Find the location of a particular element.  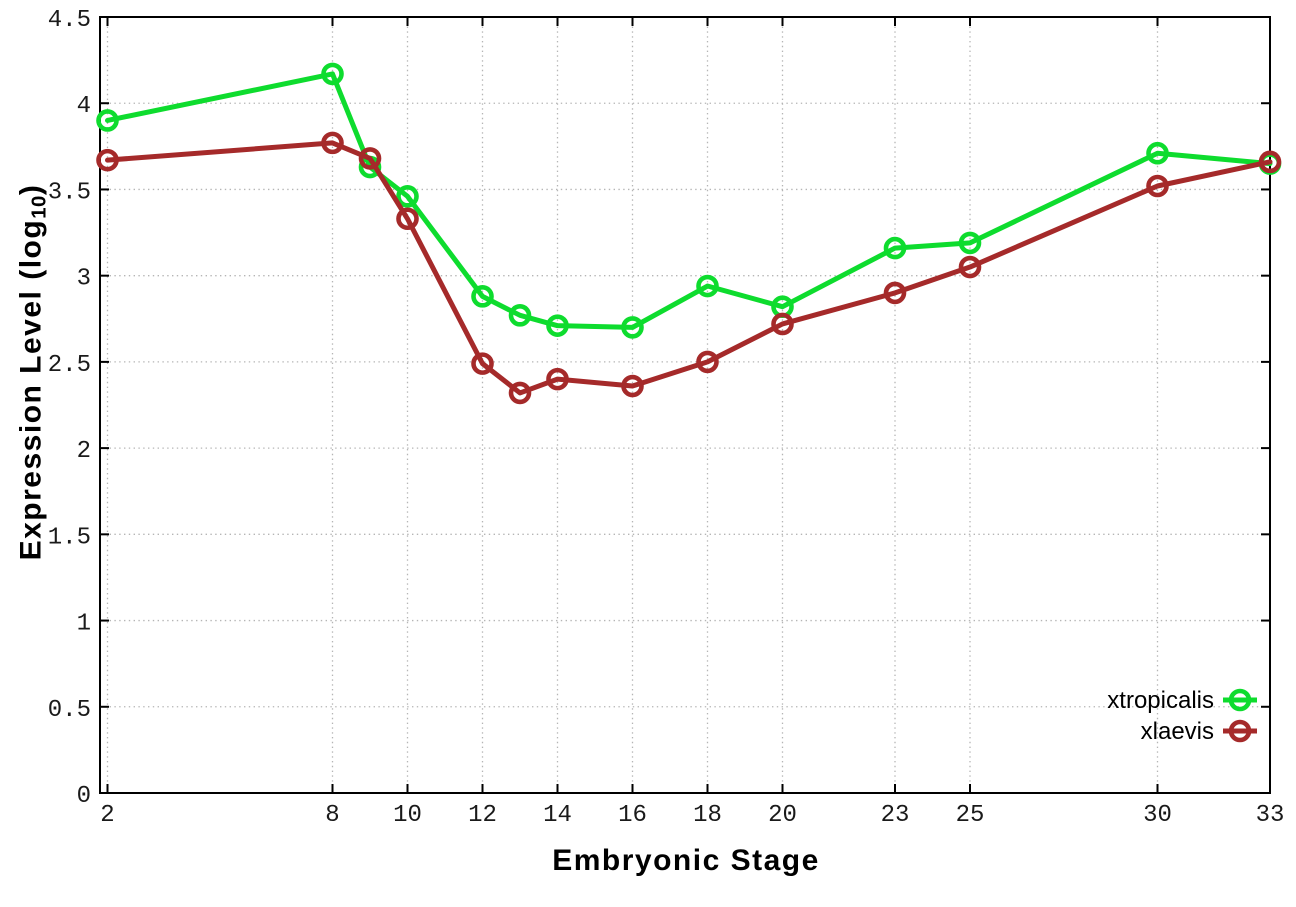

x-tick-label-12: 12 is located at coordinates (482, 815).